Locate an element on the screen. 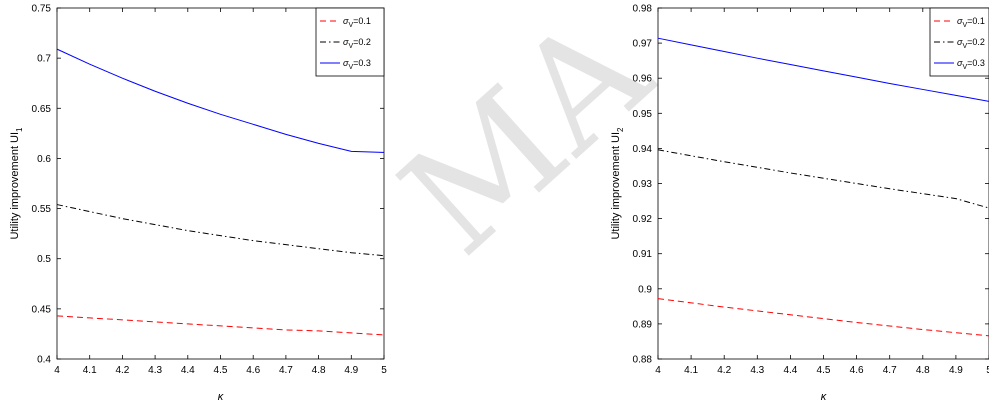 The height and width of the screenshot is (405, 989). y-tick-label: 0.75 is located at coordinates (42, 9).